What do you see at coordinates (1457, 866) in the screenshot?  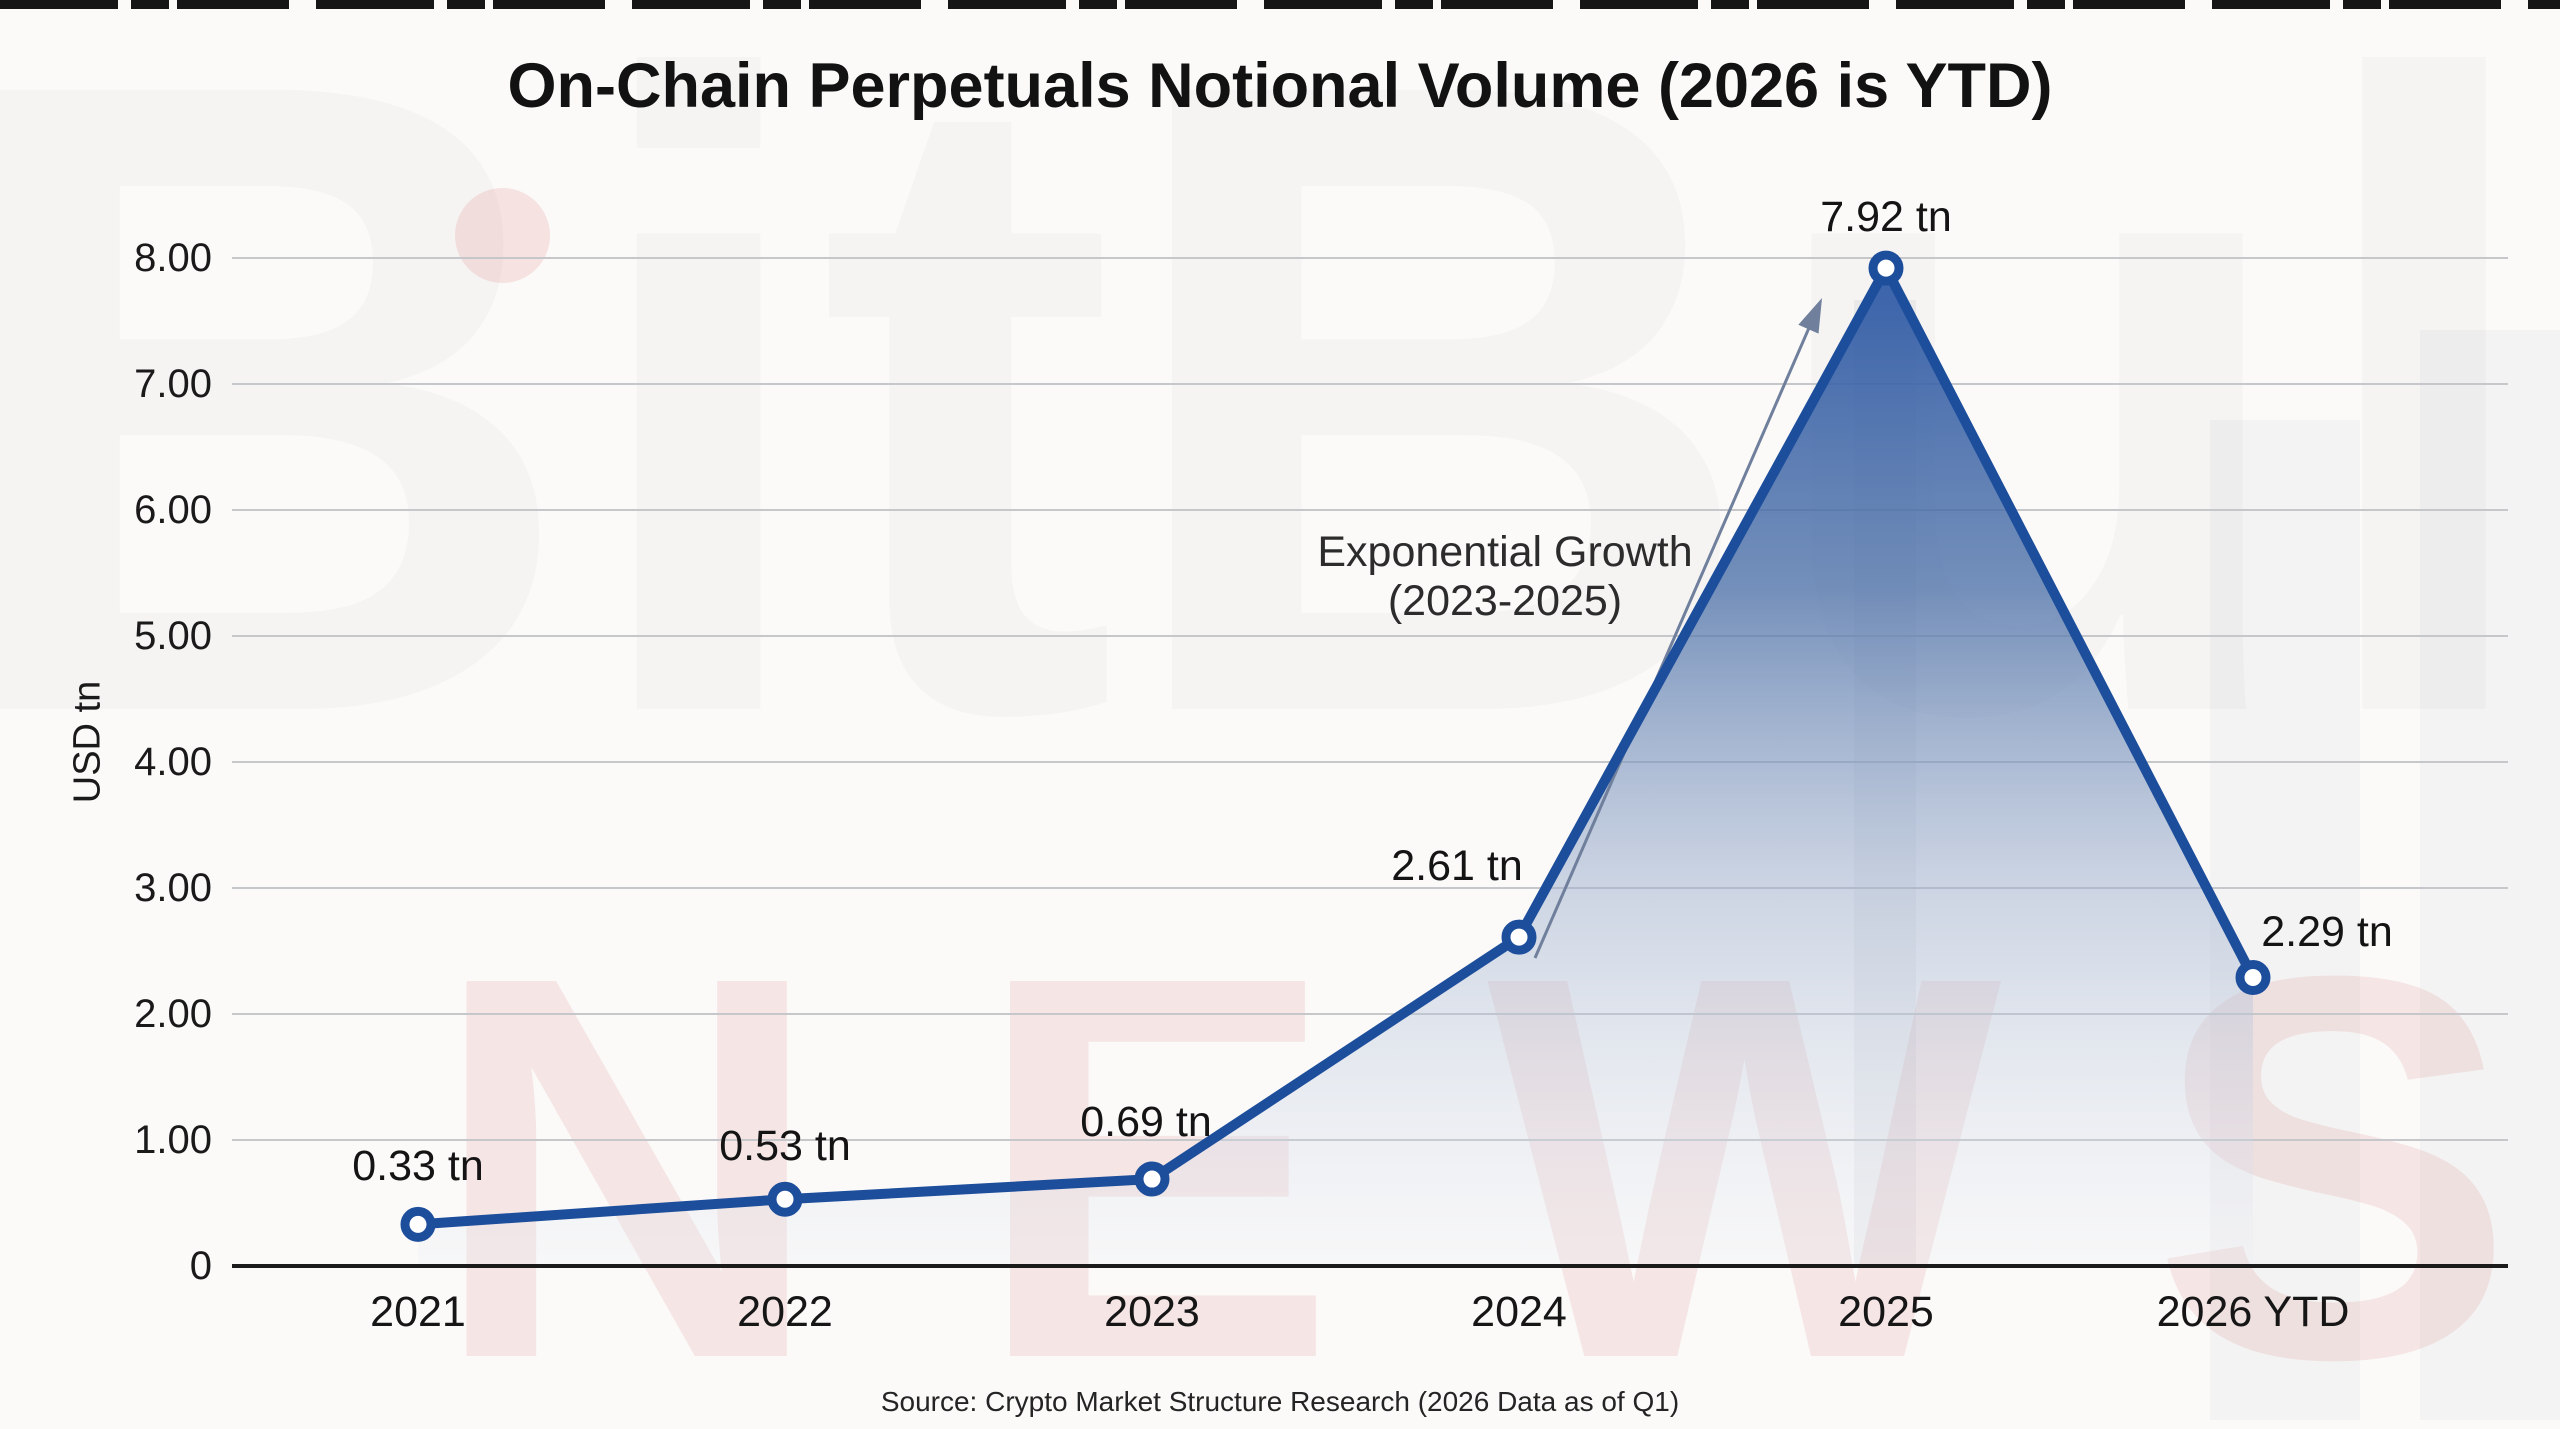 I see `point-label: 2.61 tn` at bounding box center [1457, 866].